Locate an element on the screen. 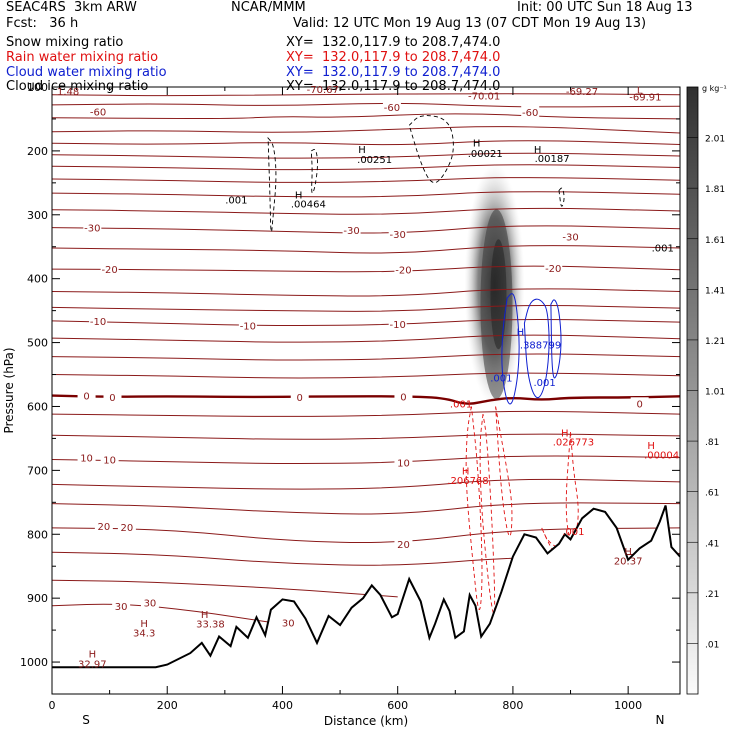 Image resolution: width=740 pixels, height=740 pixels. y-tick-label: 500 is located at coordinates (37, 343).